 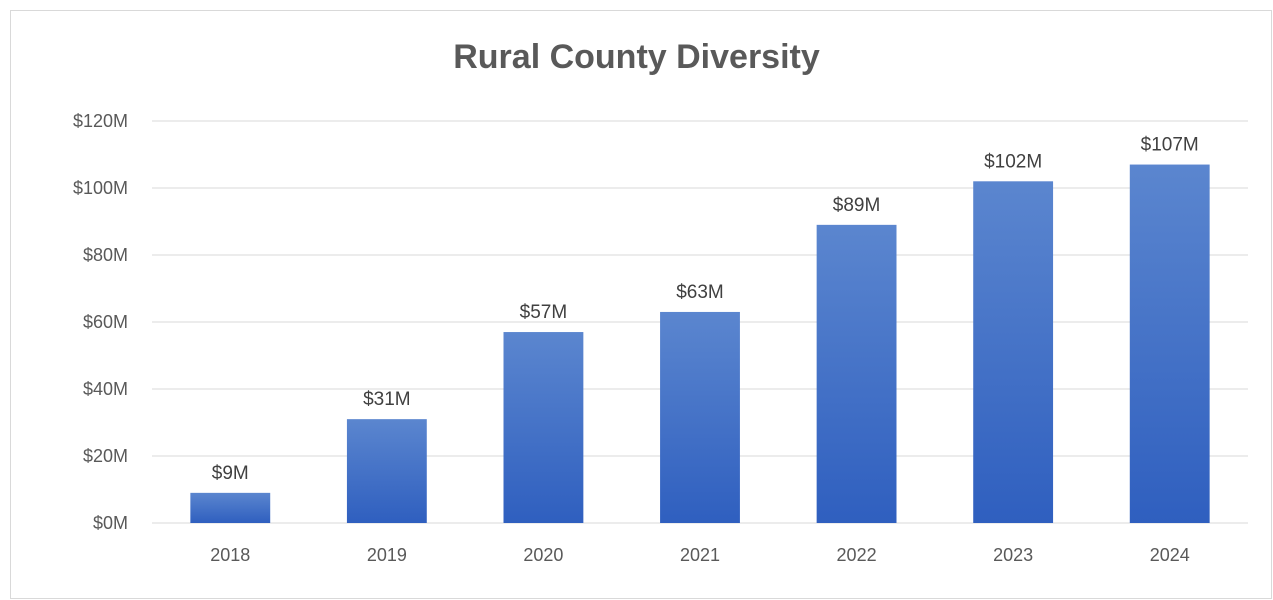 I want to click on y-axis-tick-labels: $0M $20M $40M $60M $80M $100M $120M, so click(x=100, y=322).